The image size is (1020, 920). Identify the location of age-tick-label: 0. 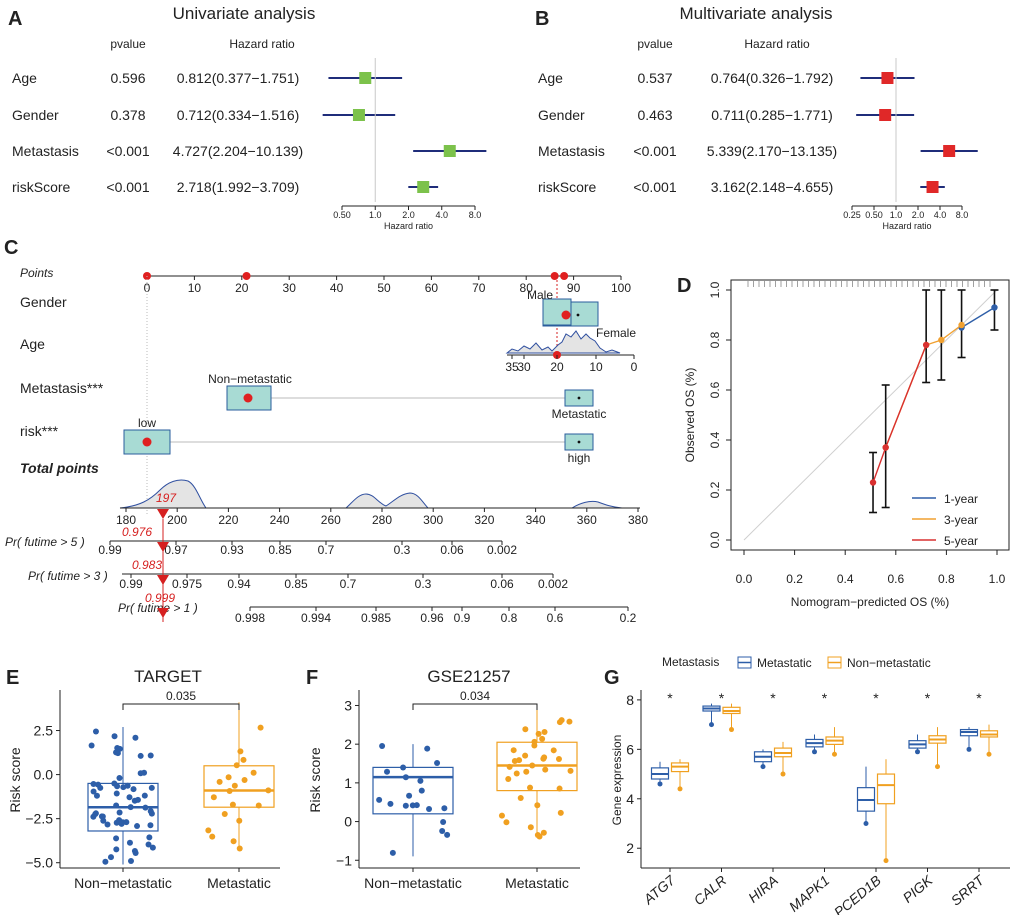
(634, 367).